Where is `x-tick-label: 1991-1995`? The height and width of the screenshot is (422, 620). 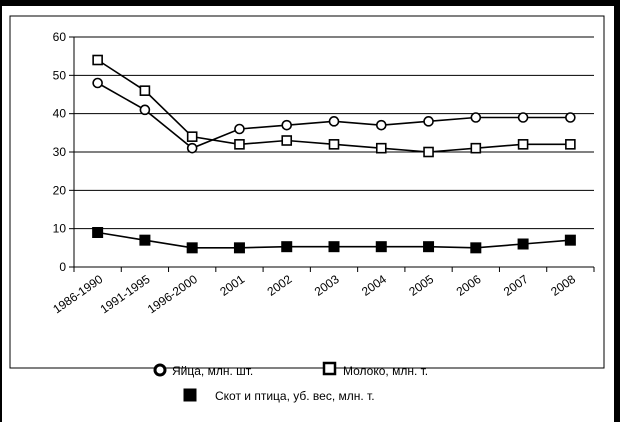 x-tick-label: 1991-1995 is located at coordinates (125, 294).